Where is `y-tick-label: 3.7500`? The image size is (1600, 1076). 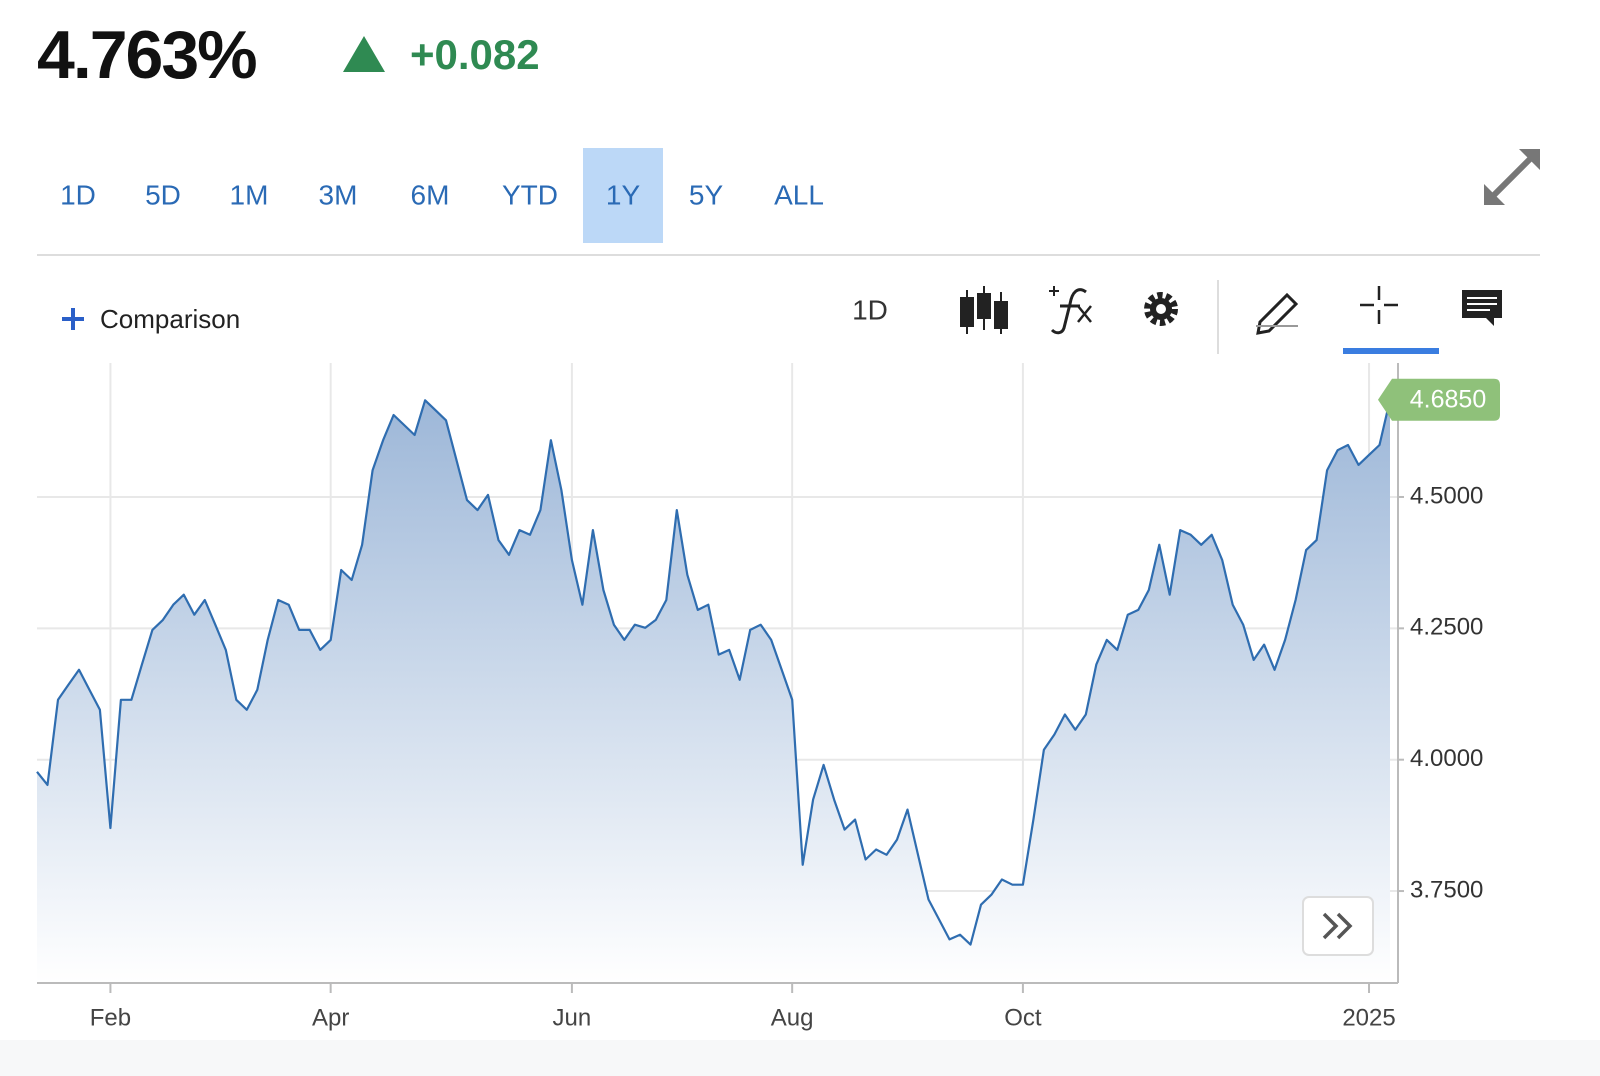 y-tick-label: 3.7500 is located at coordinates (1446, 889).